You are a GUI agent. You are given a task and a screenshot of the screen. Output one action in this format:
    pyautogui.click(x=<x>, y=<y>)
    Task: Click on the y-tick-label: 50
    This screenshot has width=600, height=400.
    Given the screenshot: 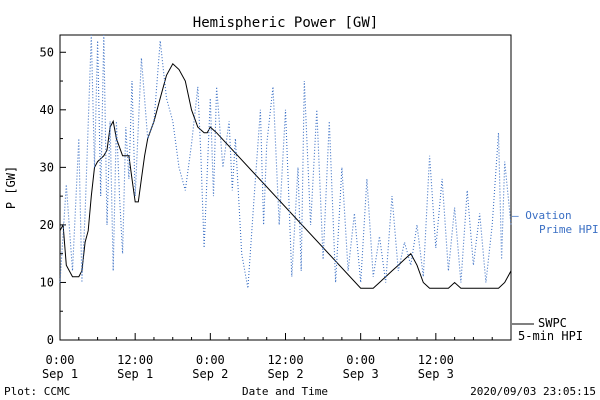 What is the action you would take?
    pyautogui.click(x=47, y=52)
    